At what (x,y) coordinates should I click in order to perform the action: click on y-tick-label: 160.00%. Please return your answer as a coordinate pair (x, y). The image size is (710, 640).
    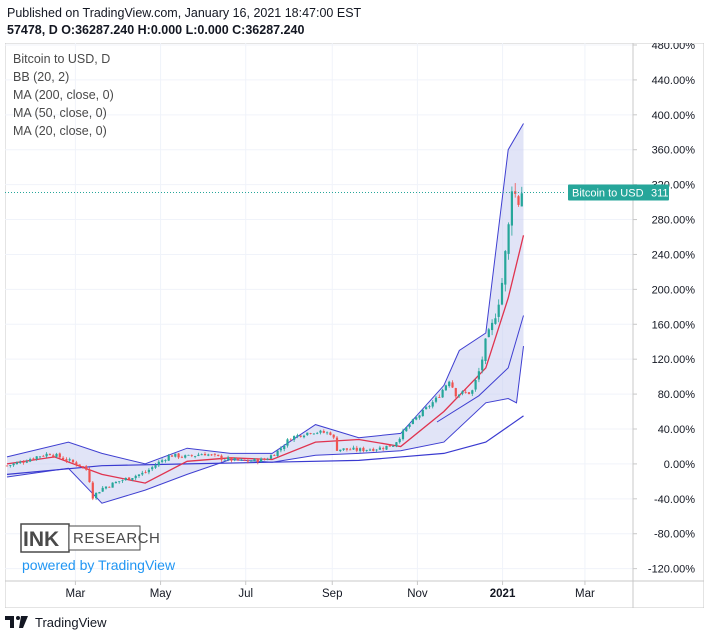
    Looking at the image, I should click on (674, 325).